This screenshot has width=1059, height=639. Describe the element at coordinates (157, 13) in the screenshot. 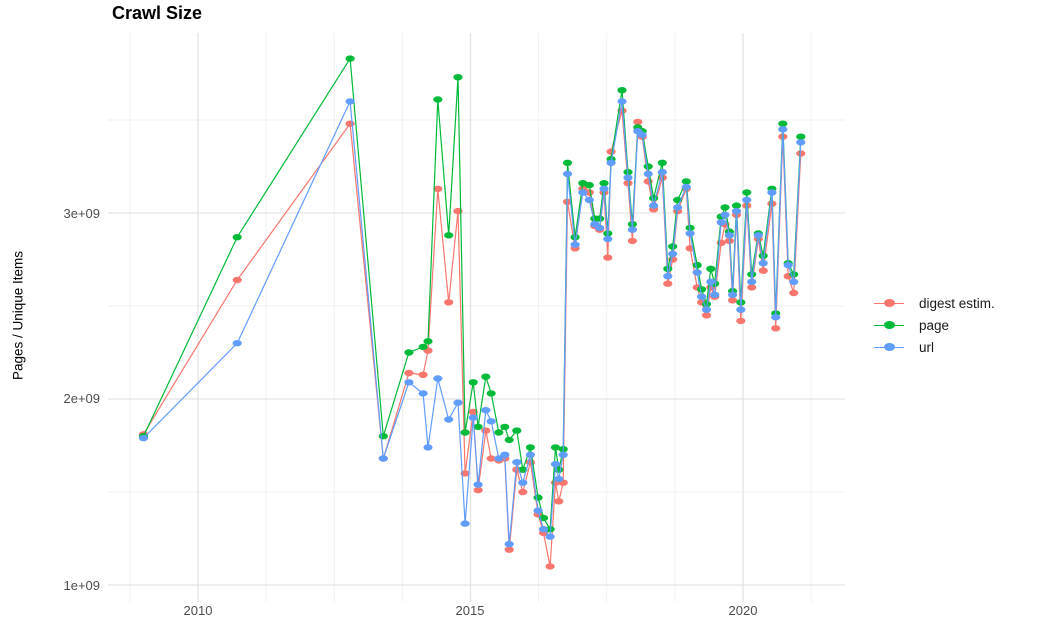

I see `chart-title: Crawl Size` at that location.